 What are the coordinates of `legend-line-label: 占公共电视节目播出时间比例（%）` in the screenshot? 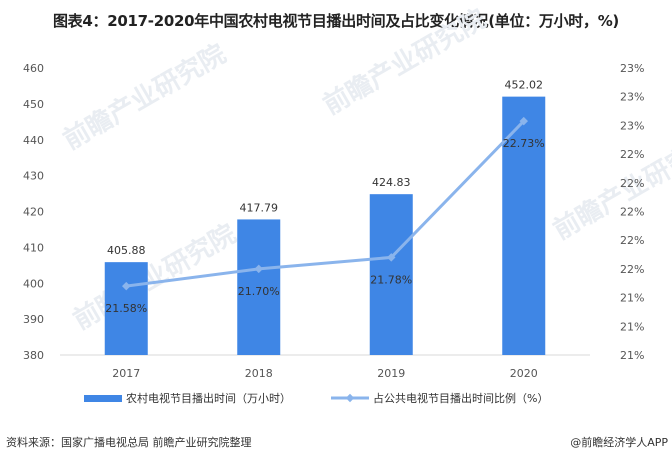 It's located at (461, 398).